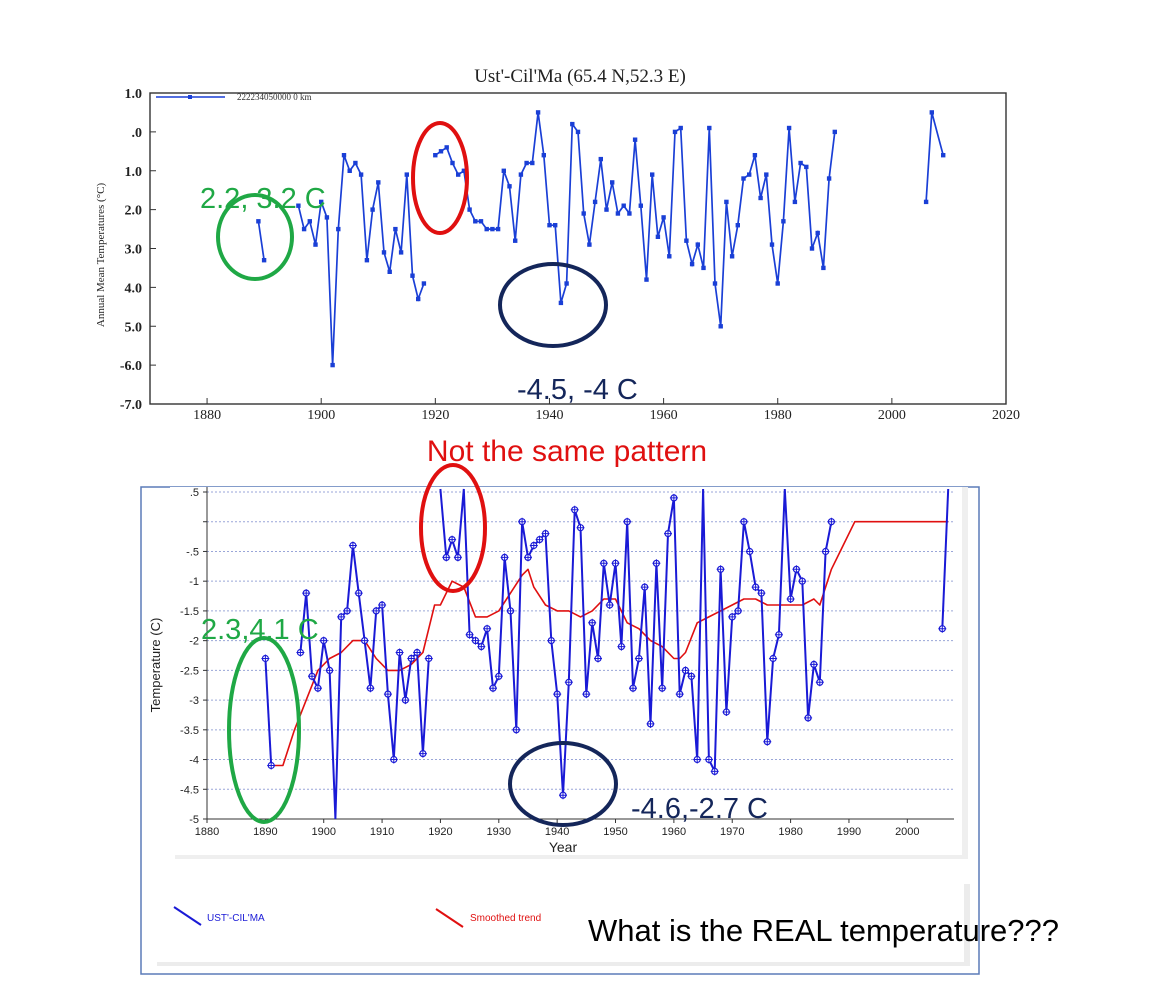  What do you see at coordinates (189, 671) in the screenshot?
I see `bottom-y-tick-label: -2.5` at bounding box center [189, 671].